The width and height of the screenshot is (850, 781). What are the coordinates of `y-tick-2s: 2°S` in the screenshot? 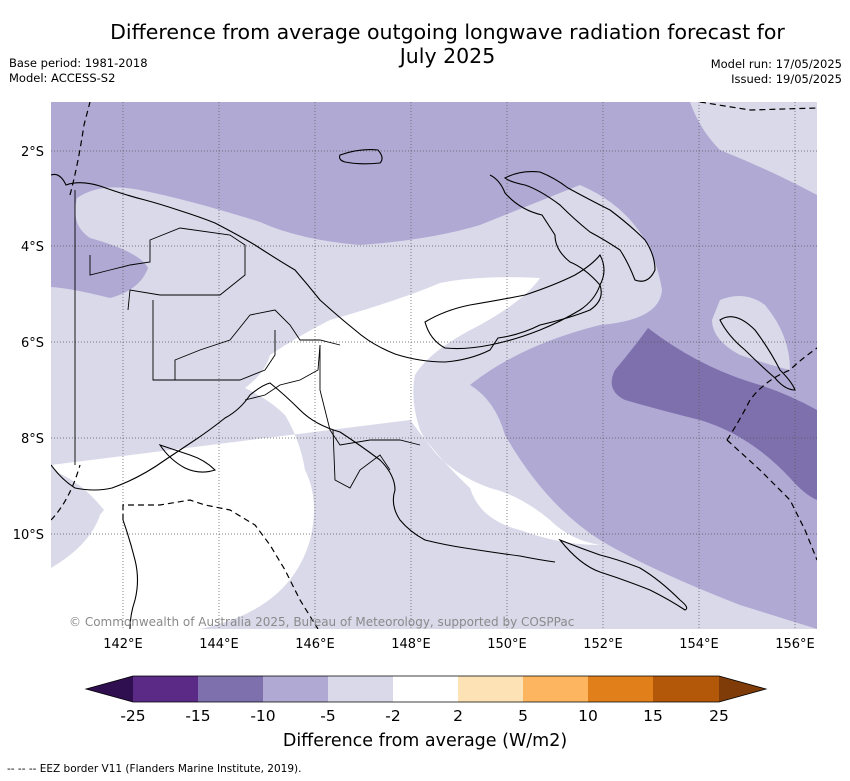 It's located at (32, 152).